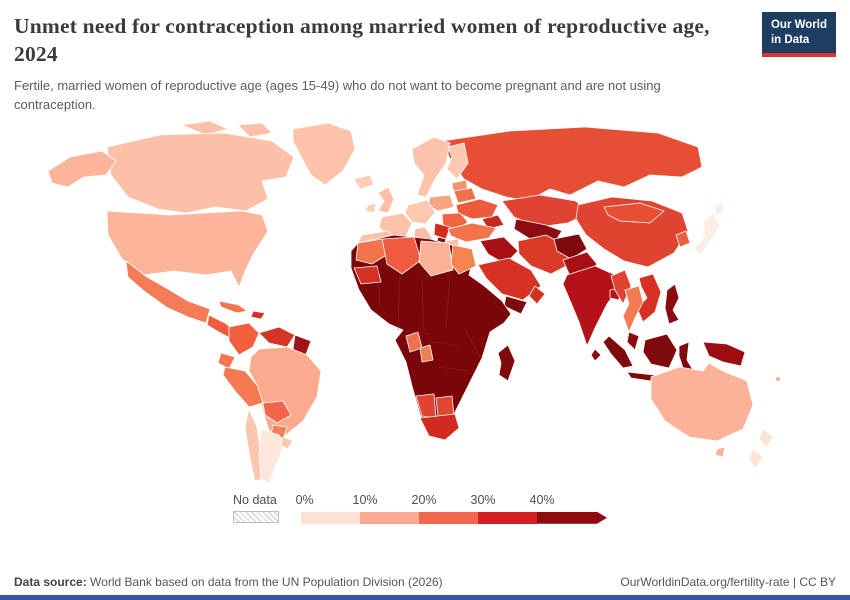  I want to click on region-australia, so click(702, 402).